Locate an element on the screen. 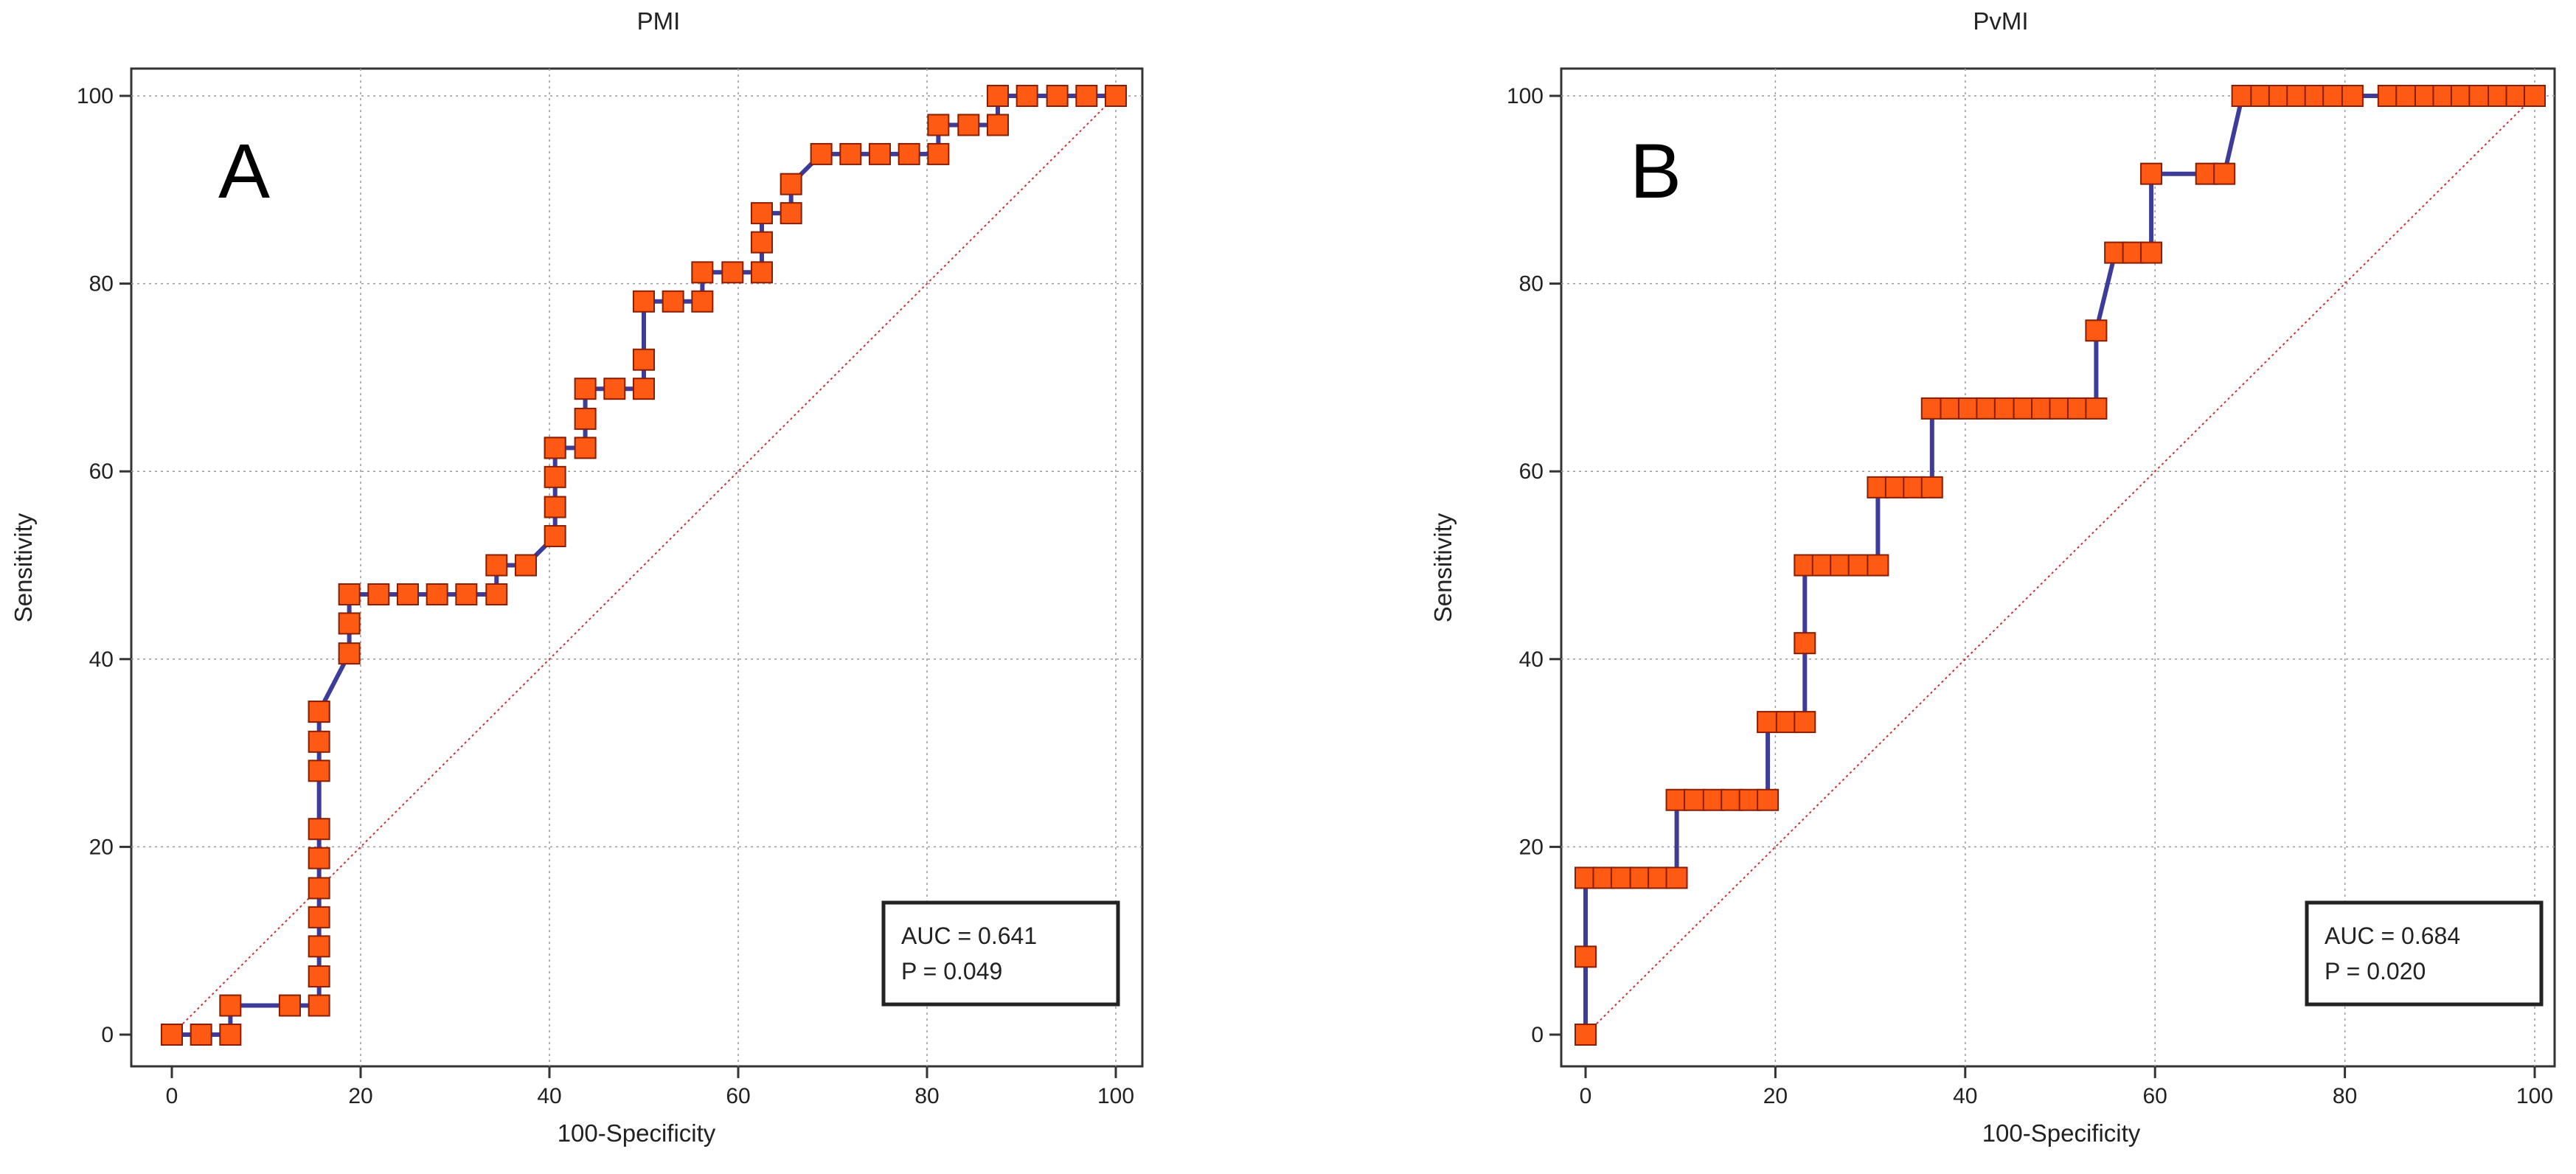  x-axis-ticks: 0 20 40 60 80 100 is located at coordinates (650, 1087).